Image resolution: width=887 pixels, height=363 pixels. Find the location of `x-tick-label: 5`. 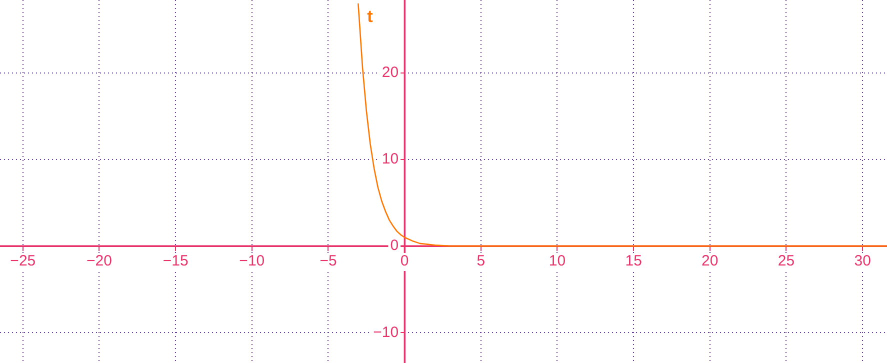

x-tick-label: 5 is located at coordinates (481, 261).